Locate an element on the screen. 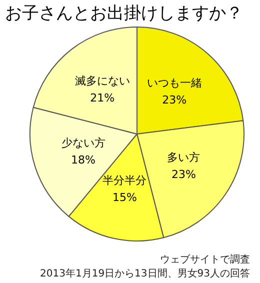  data-label: 18% is located at coordinates (83, 159).